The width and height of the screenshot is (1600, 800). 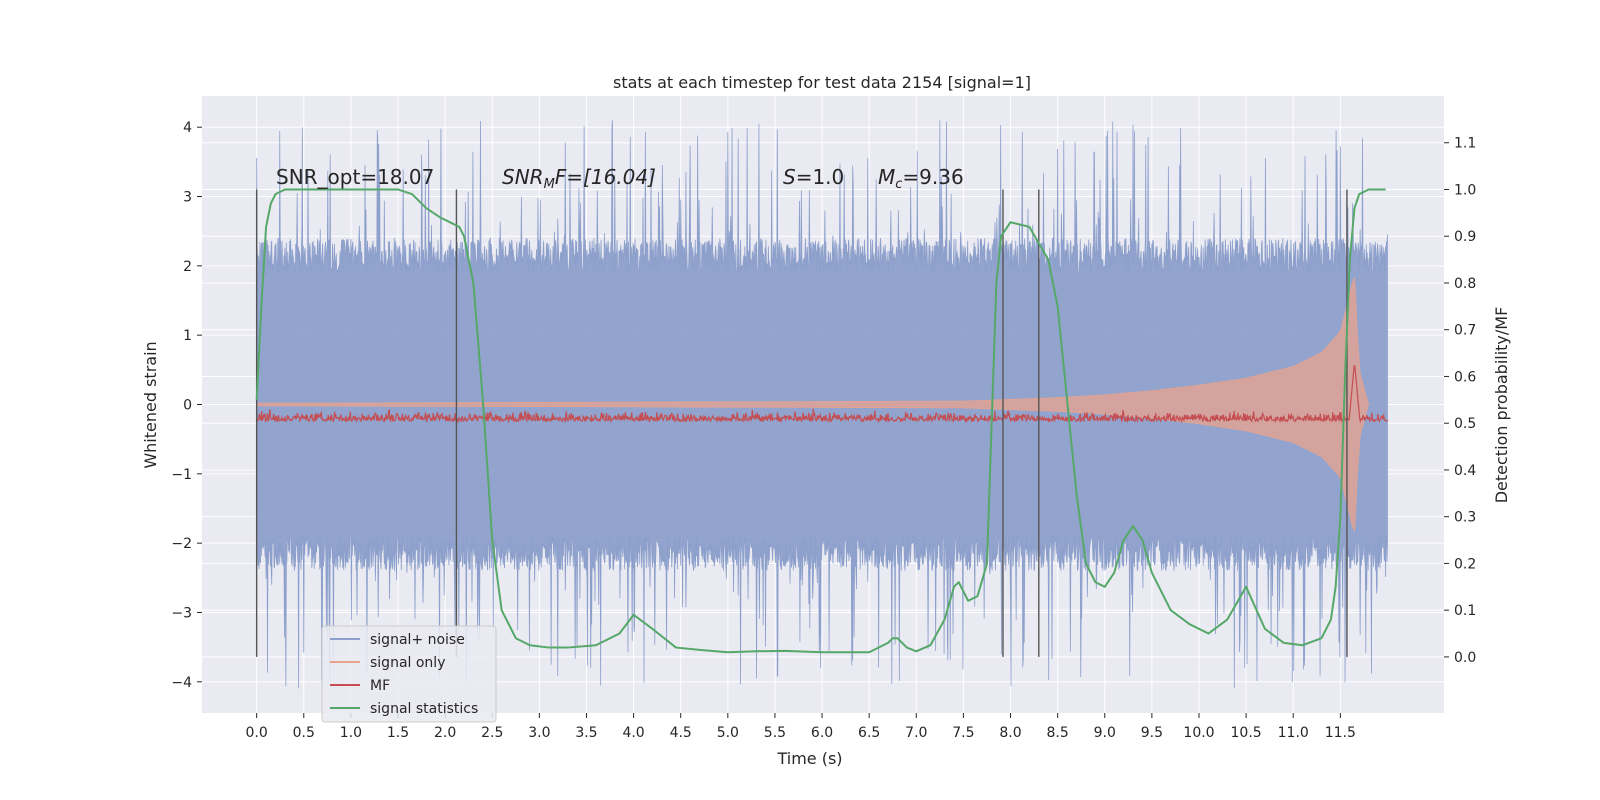 I want to click on y-tick-label-right: 0.3, so click(x=1465, y=518).